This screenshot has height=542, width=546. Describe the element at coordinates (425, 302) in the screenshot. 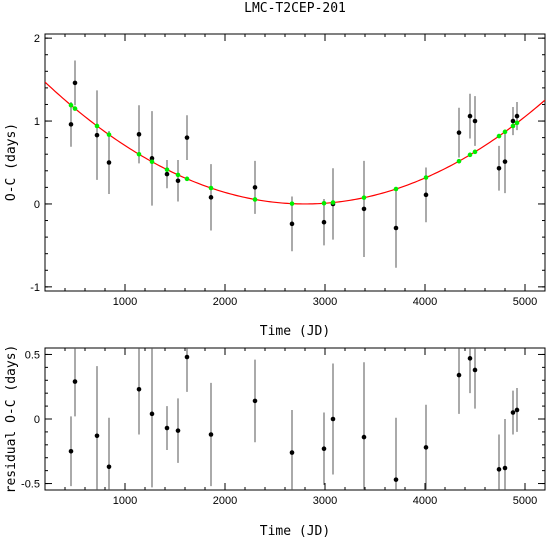

I see `top-x-tick-label: 4000` at that location.